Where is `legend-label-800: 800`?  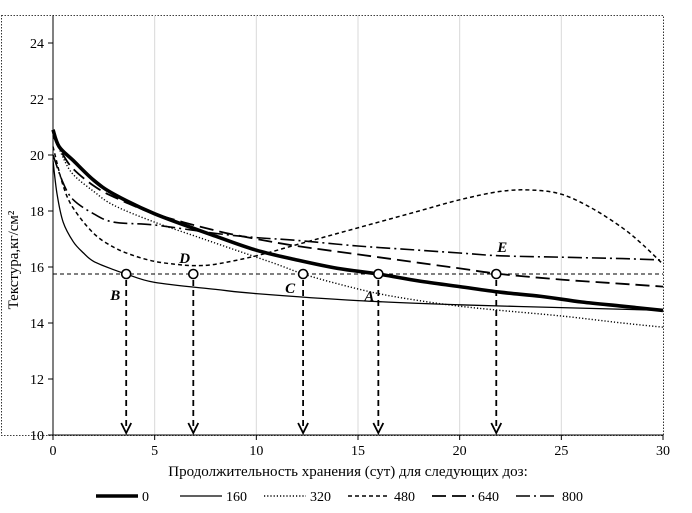
legend-label-800: 800 is located at coordinates (572, 497).